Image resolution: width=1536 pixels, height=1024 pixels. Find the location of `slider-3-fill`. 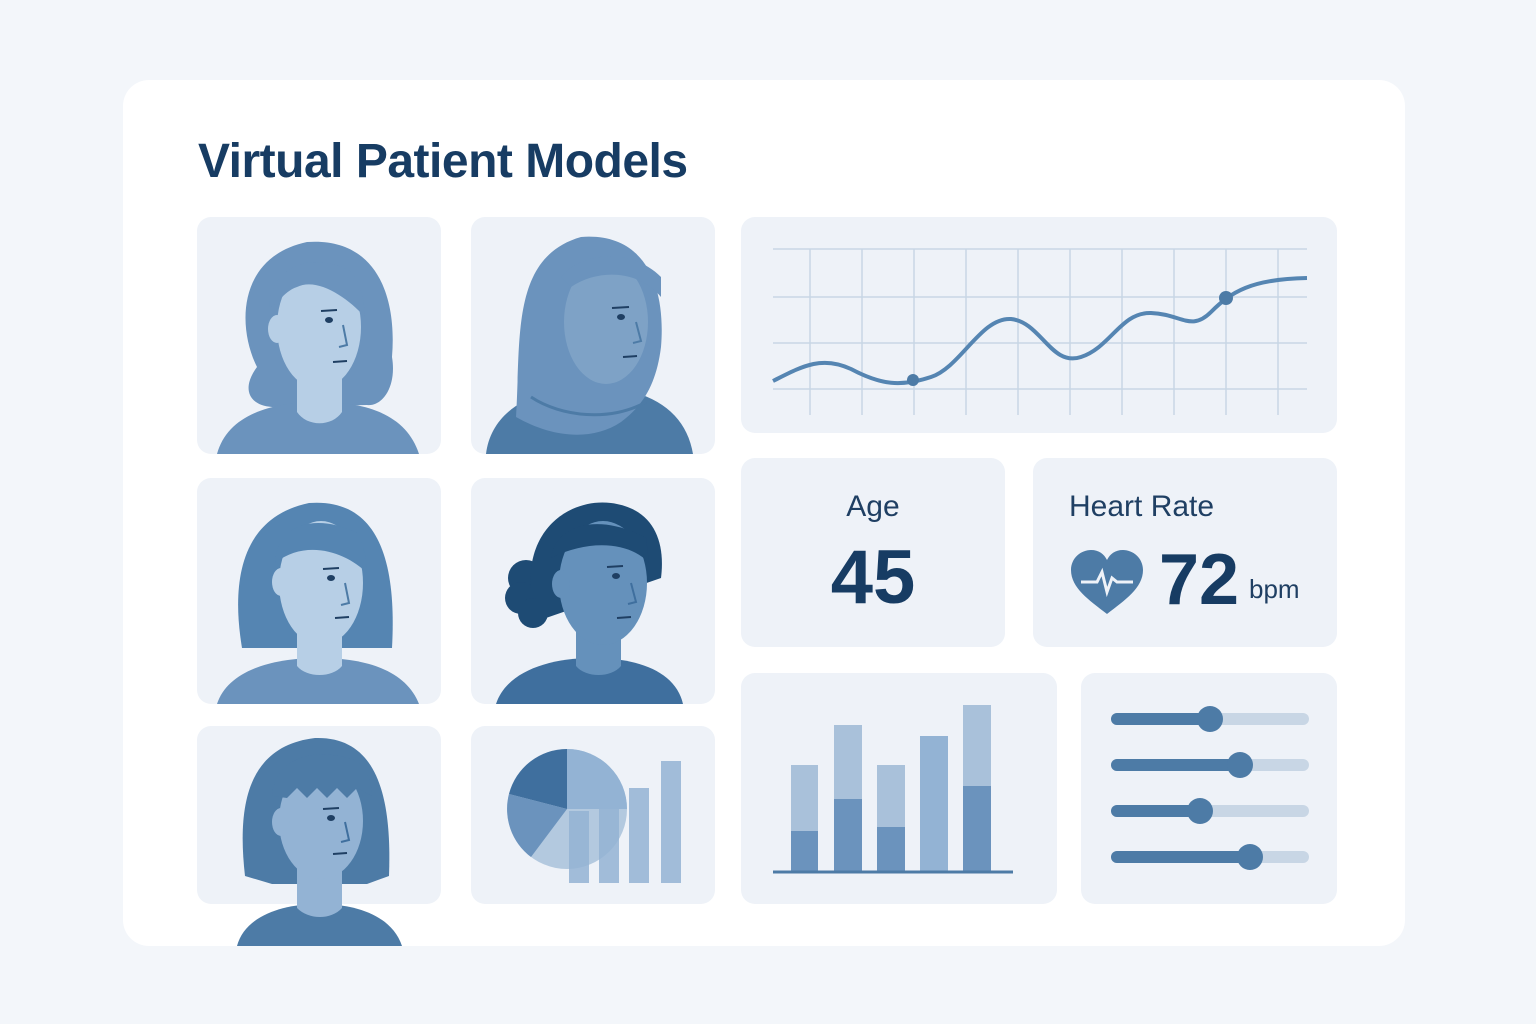

slider-3-fill is located at coordinates (1155, 811).